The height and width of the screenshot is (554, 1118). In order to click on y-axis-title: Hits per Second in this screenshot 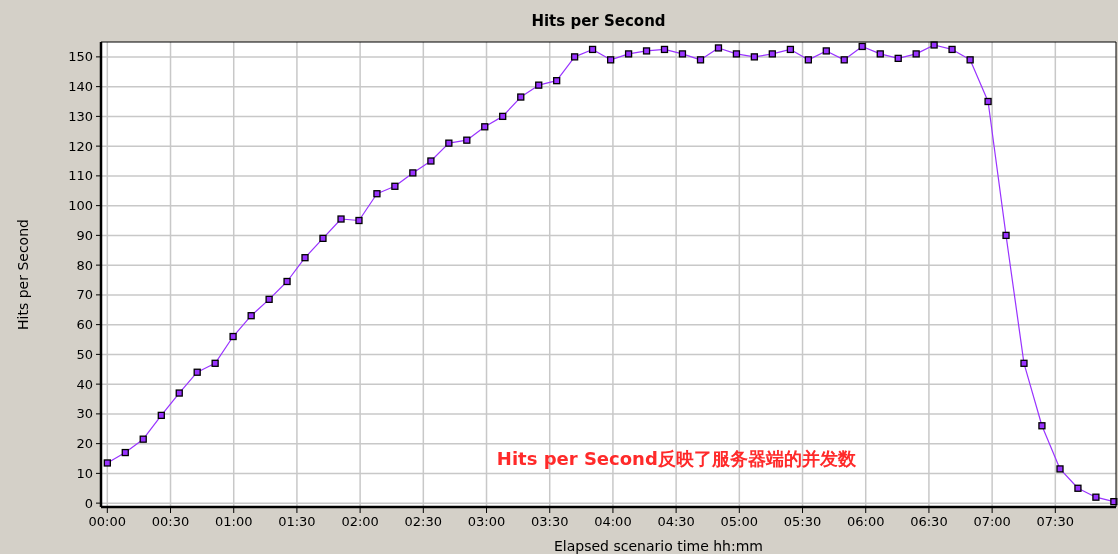, I will do `click(23, 274)`.